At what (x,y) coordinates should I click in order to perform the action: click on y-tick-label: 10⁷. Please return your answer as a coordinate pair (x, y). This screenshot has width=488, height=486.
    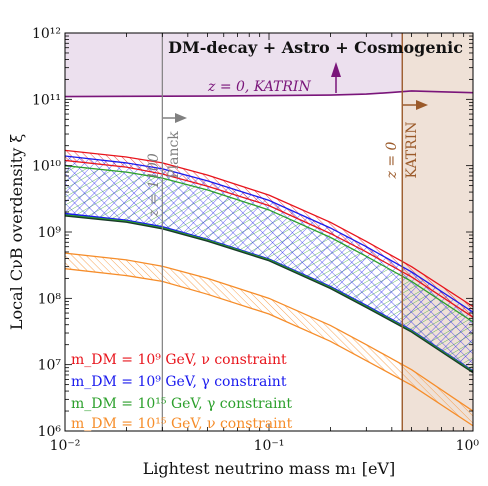
    Looking at the image, I should click on (50, 366).